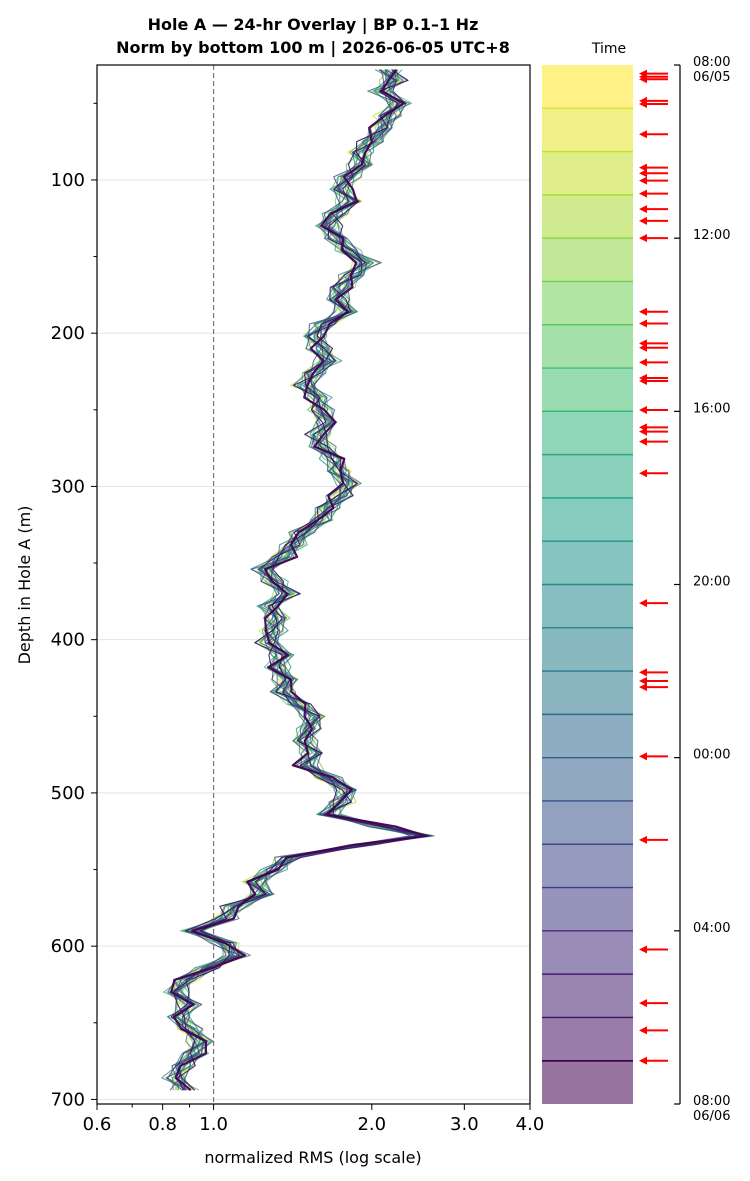 This screenshot has width=750, height=1181. Describe the element at coordinates (371, 1124) in the screenshot. I see `x-tick-label: 2.0` at that location.